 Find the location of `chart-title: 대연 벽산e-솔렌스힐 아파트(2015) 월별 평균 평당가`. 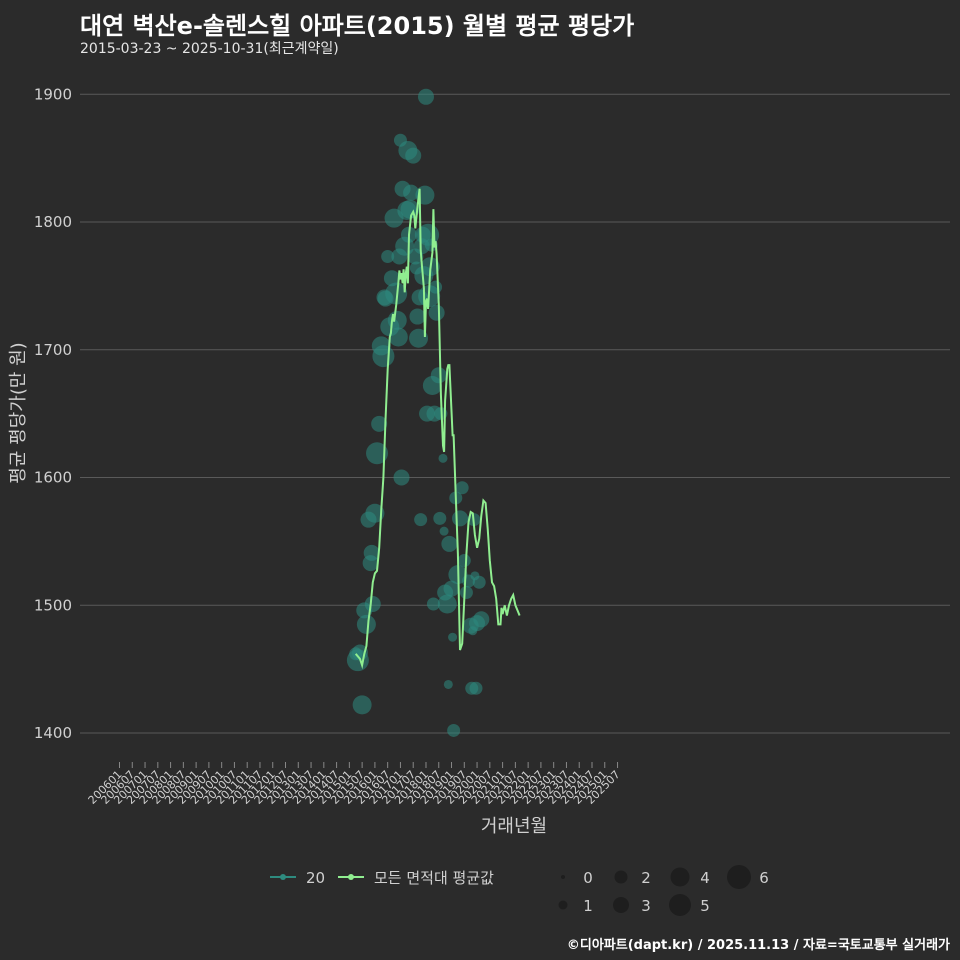

chart-title: 대연 벽산e-솔렌스힐 아파트(2015) 월별 평균 평당가 is located at coordinates (357, 26).